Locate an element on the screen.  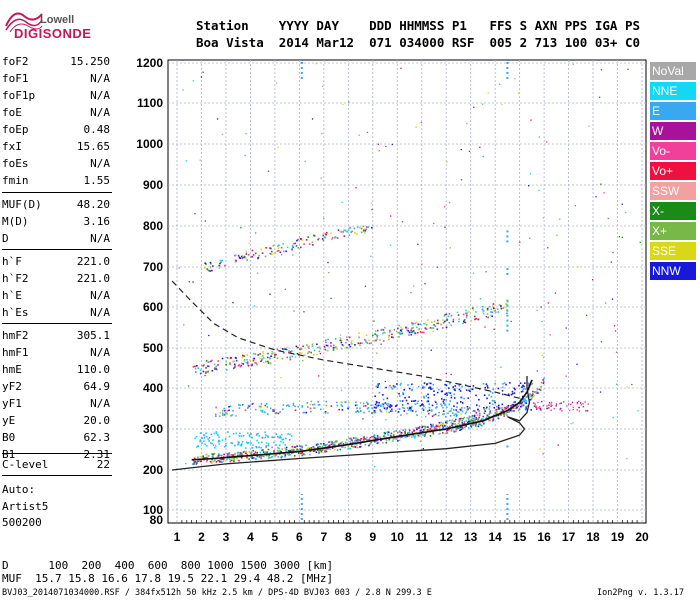
y-tick-label: 1100 is located at coordinates (150, 103).